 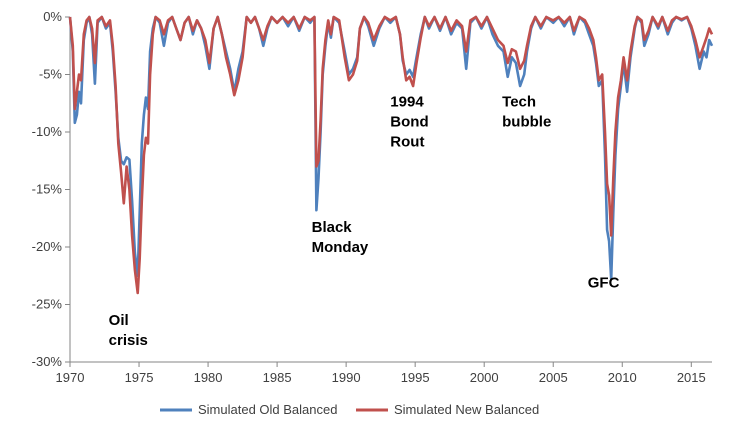 I want to click on annotation-line: Rout, so click(x=407, y=142).